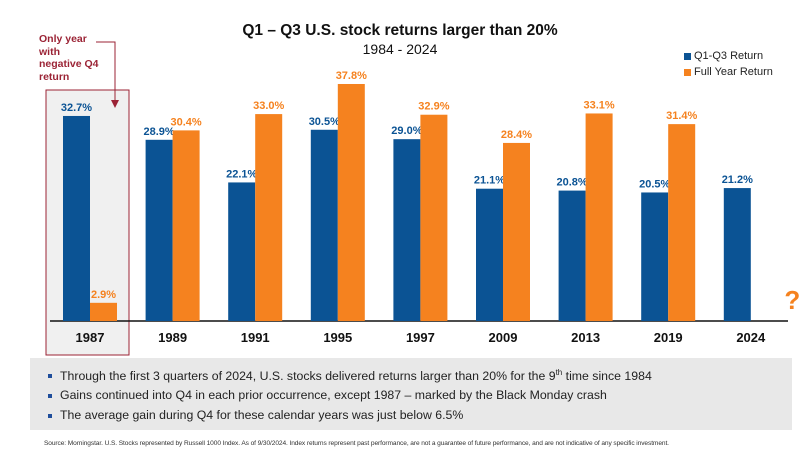 Image resolution: width=800 pixels, height=454 pixels. What do you see at coordinates (792, 300) in the screenshot?
I see `question-mark-label: ?` at bounding box center [792, 300].